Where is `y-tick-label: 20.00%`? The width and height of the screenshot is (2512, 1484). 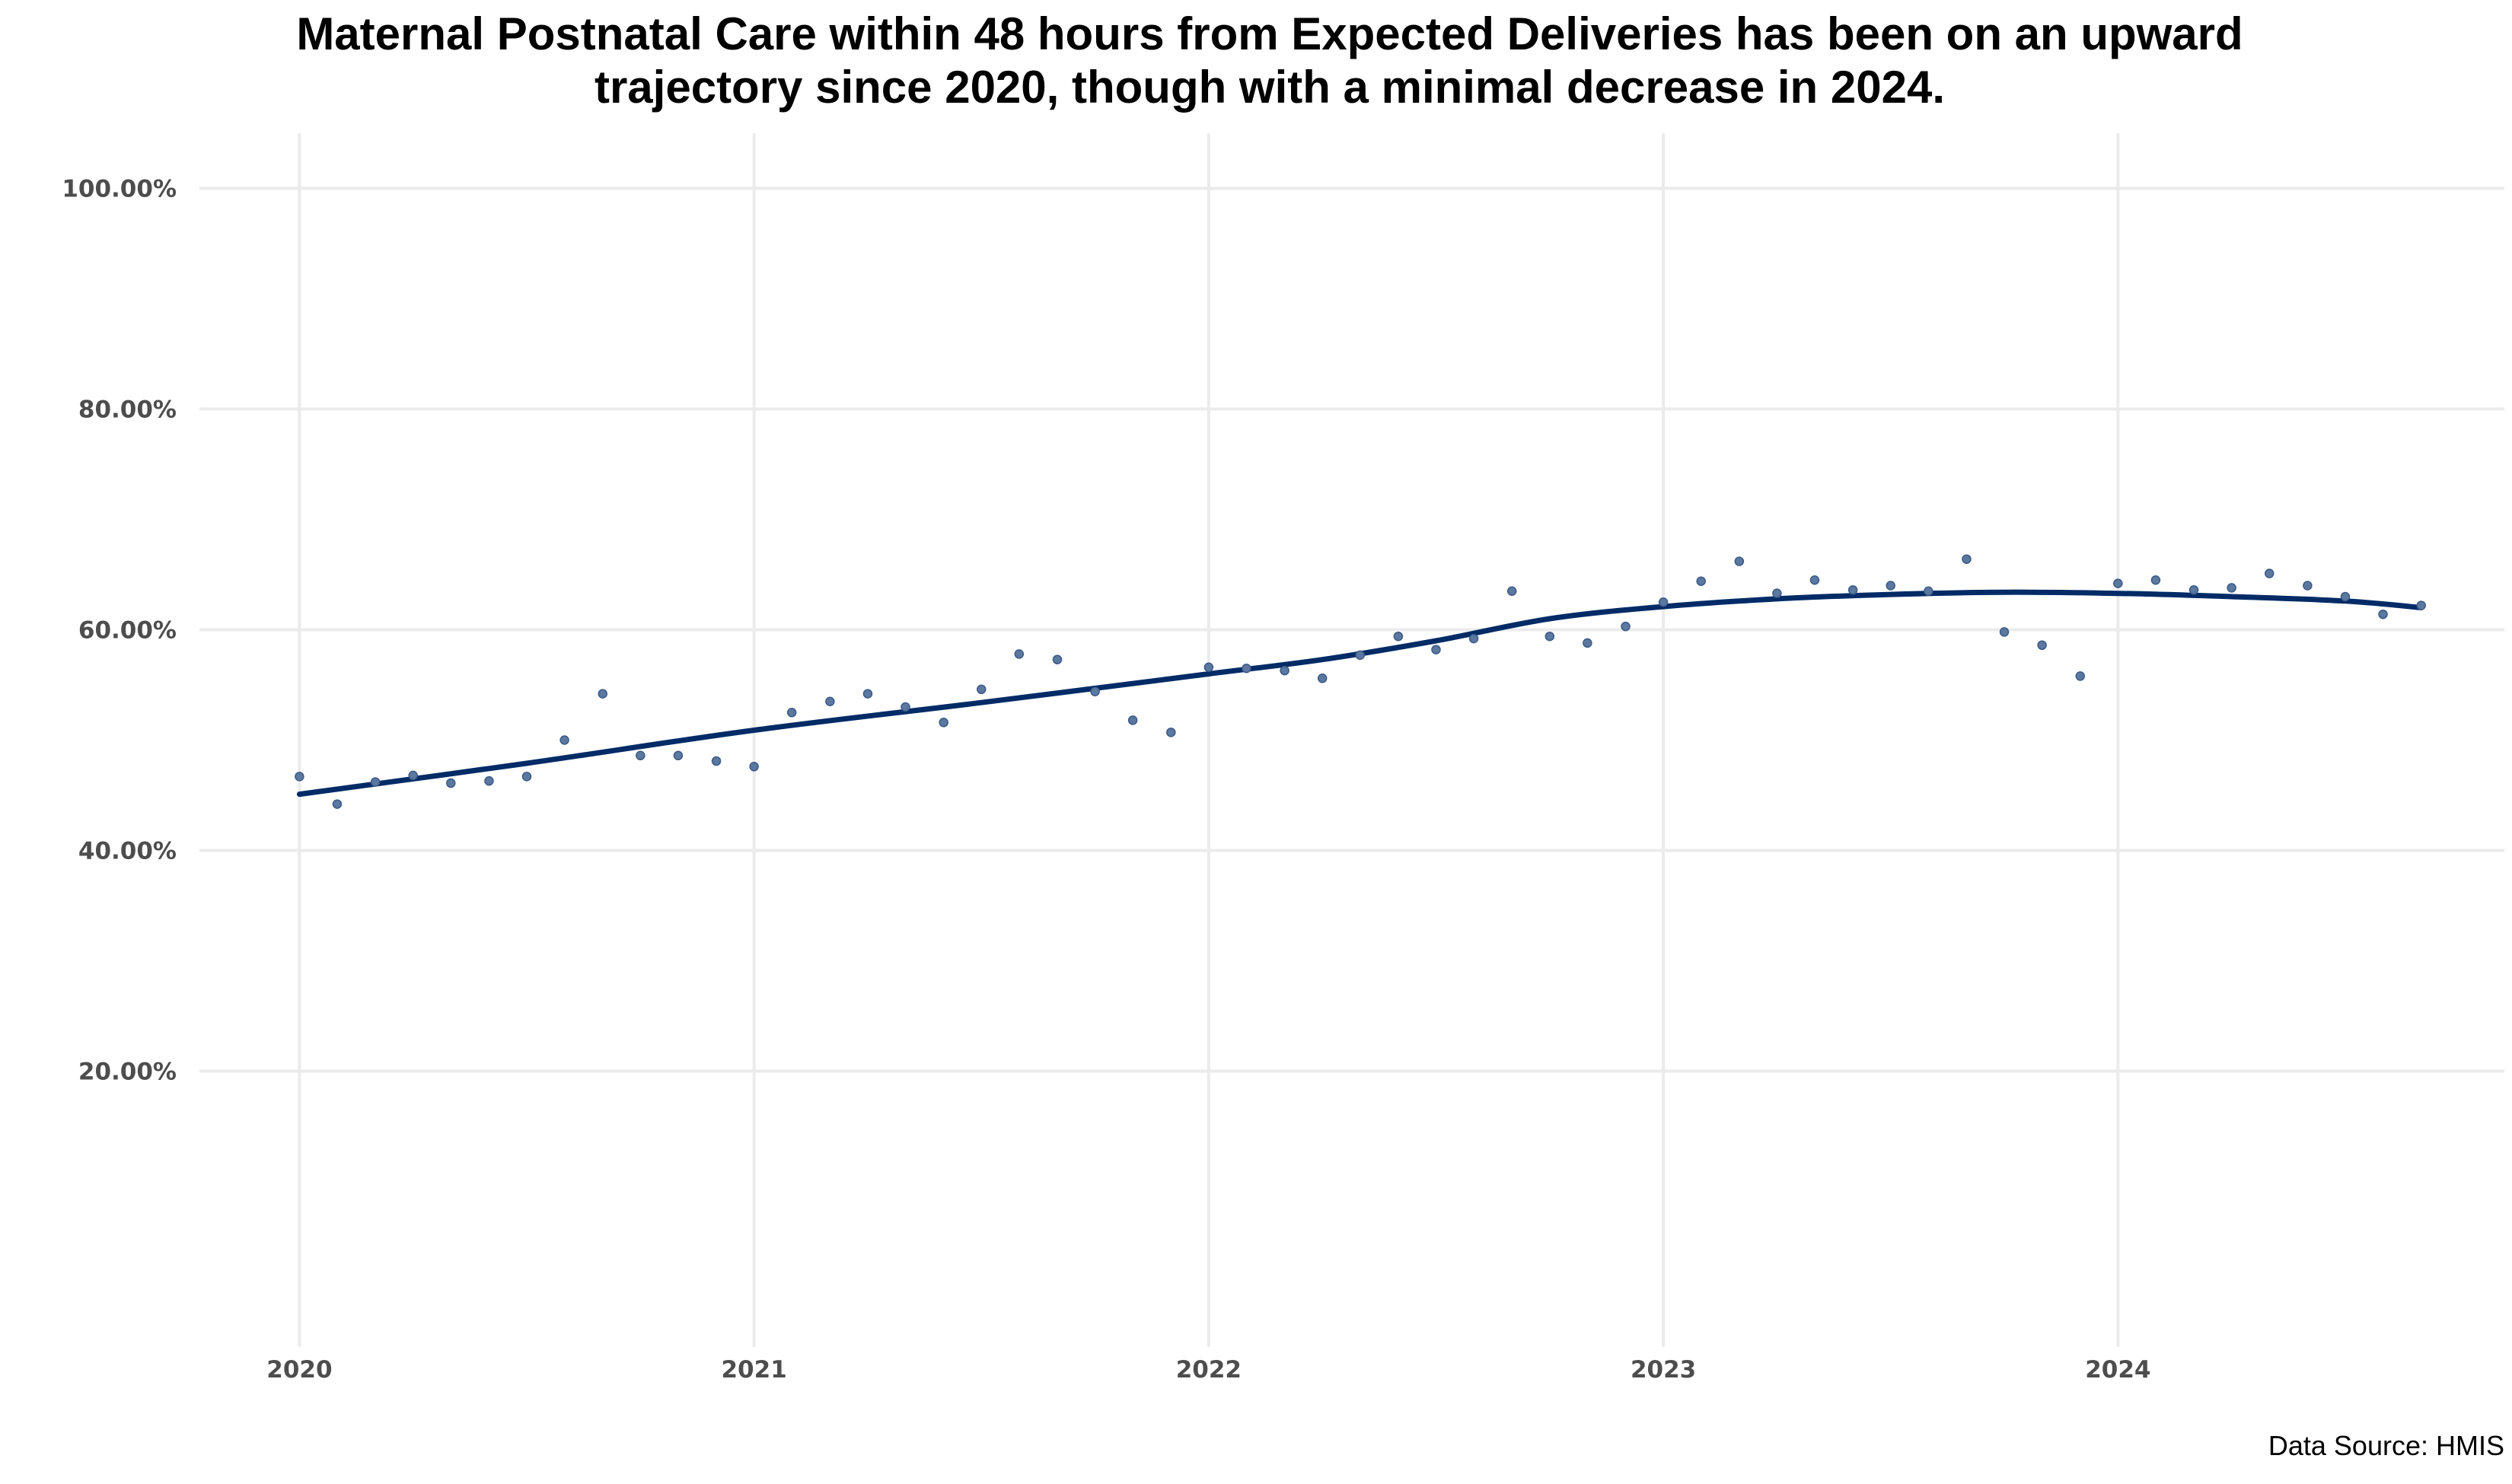
y-tick-label: 20.00% is located at coordinates (127, 1072).